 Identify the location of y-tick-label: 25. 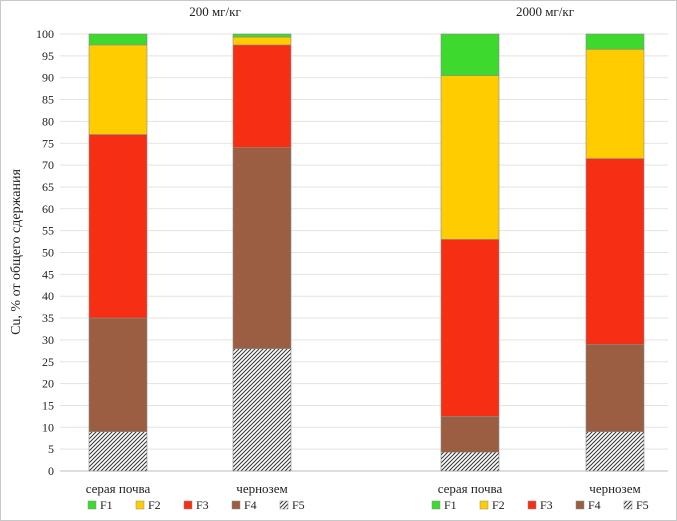
(48, 362).